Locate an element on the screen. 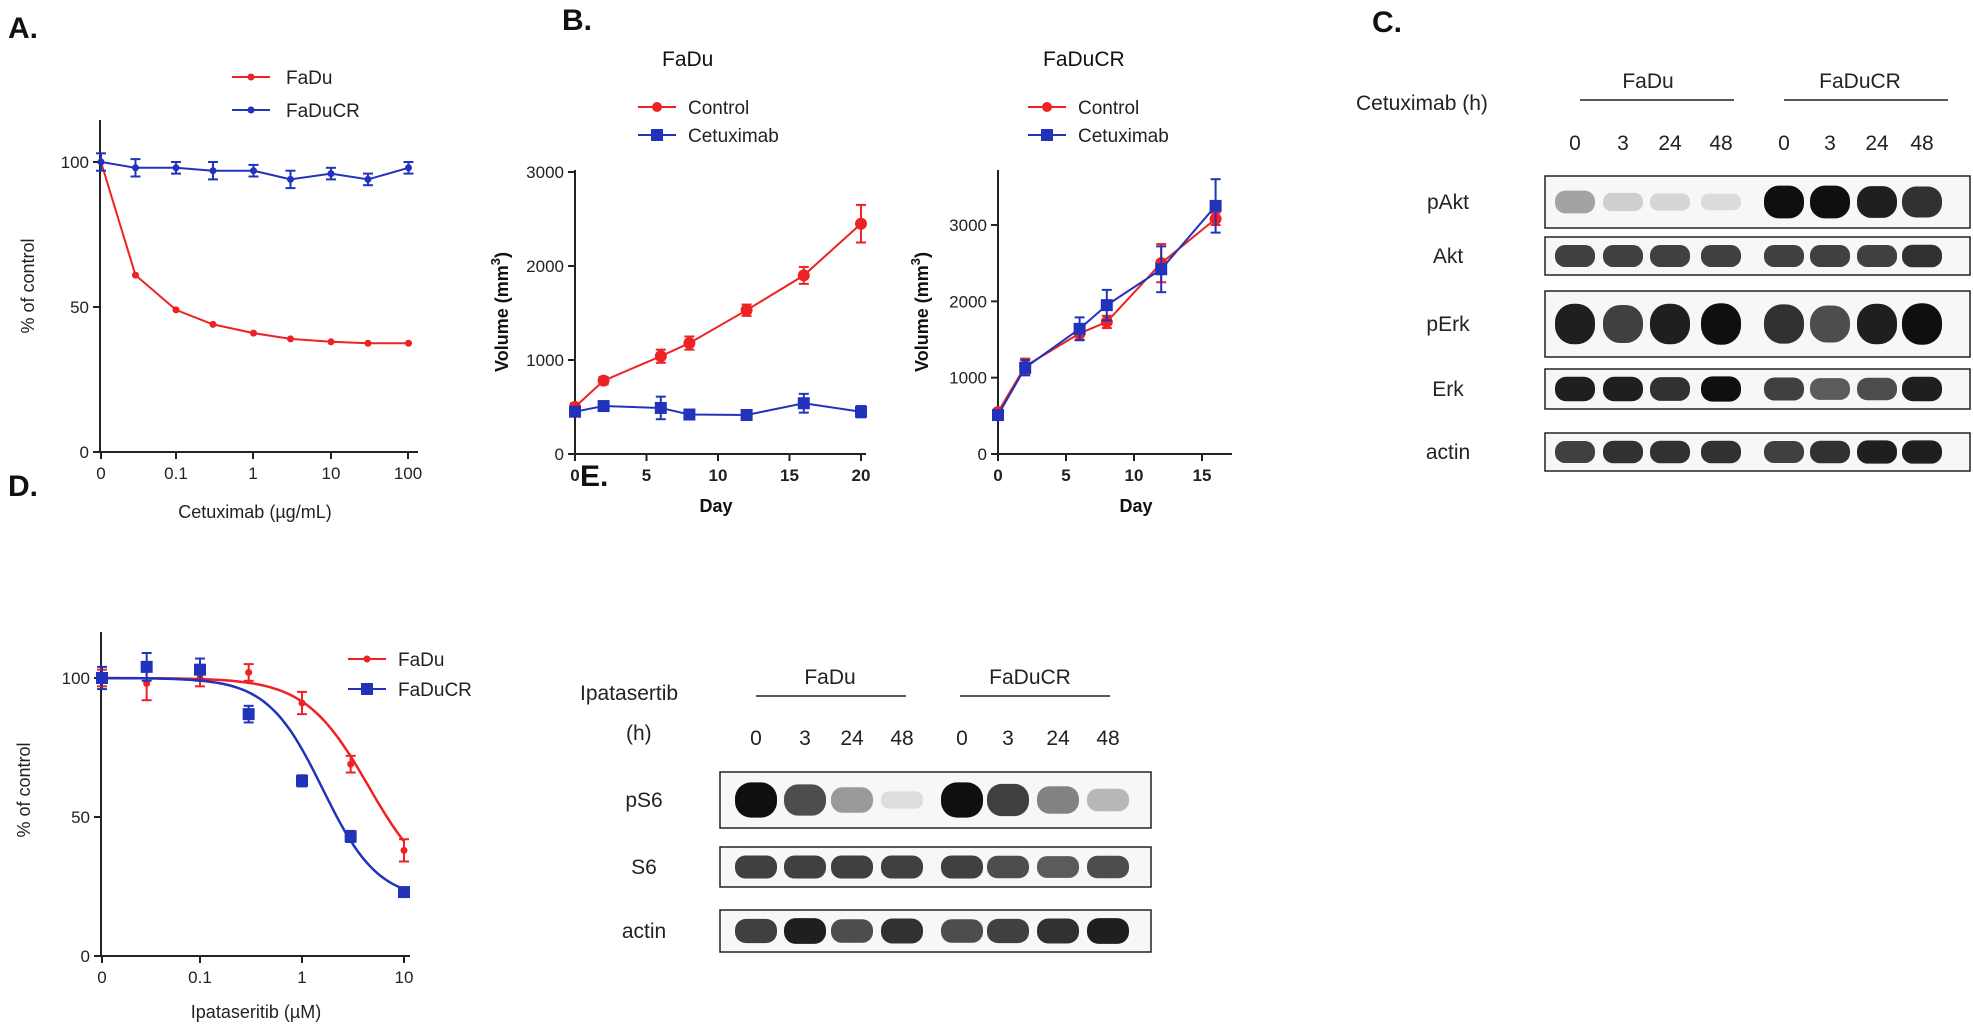  chart-b1-xtick-label: 10 is located at coordinates (718, 475).